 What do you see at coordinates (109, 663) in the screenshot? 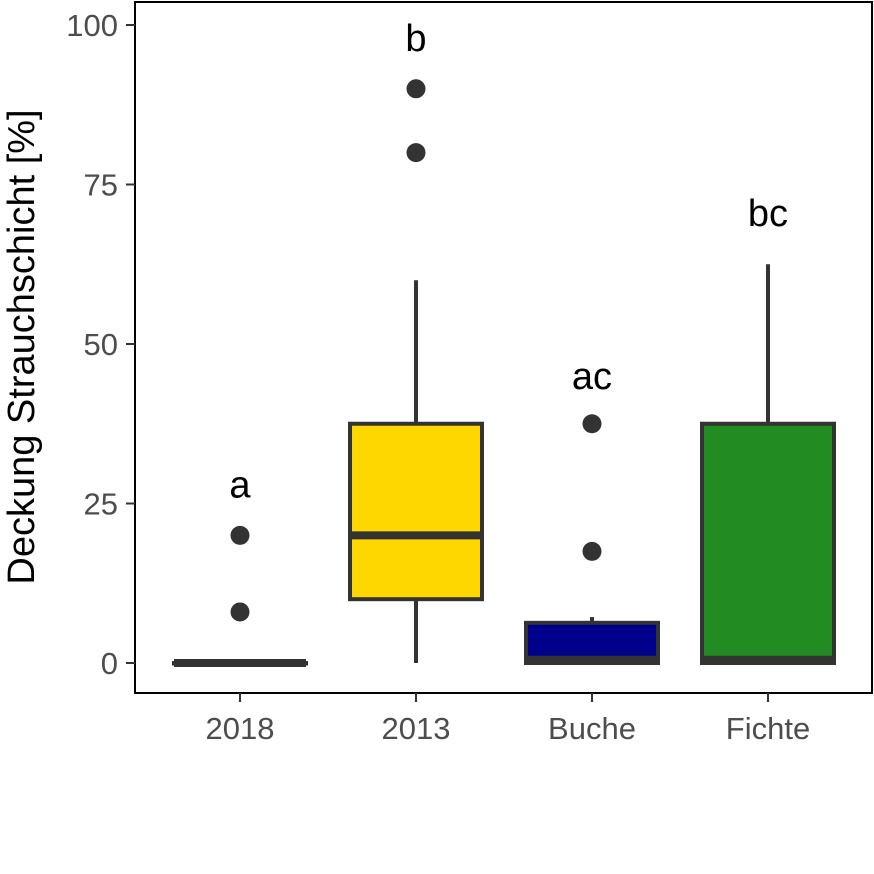
I see `y-tick-label: 0` at bounding box center [109, 663].